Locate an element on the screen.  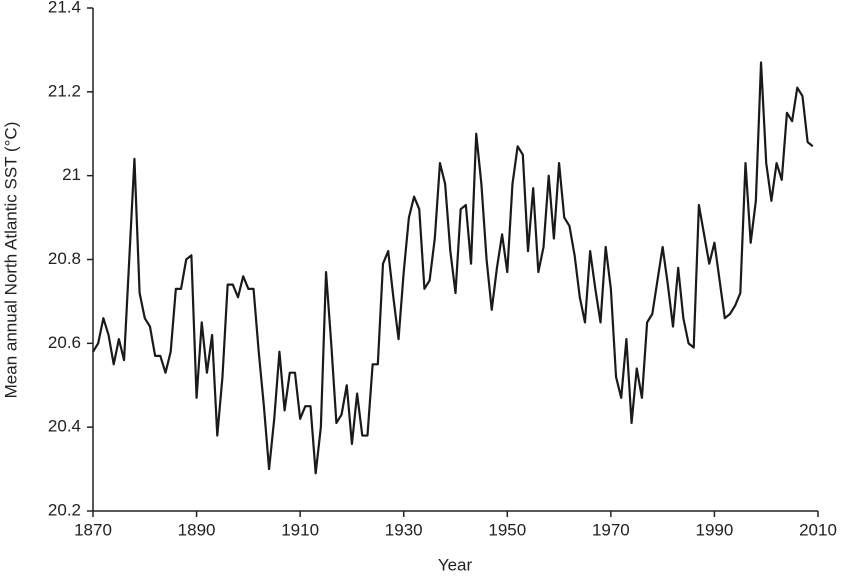
x-tick-label: 2010 is located at coordinates (818, 529).